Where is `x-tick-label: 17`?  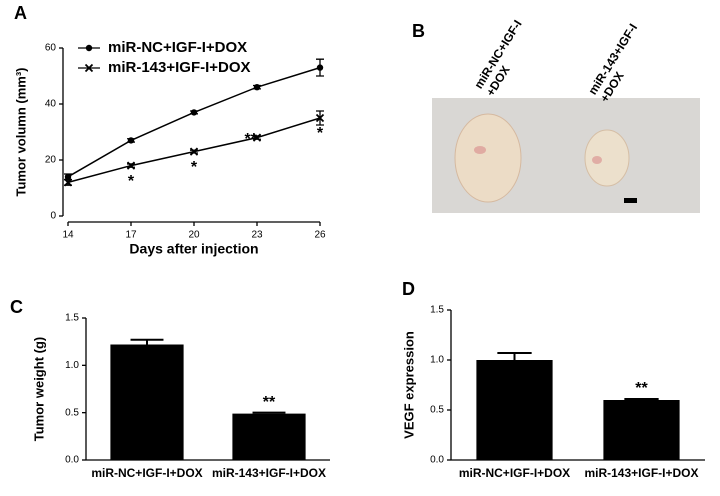
x-tick-label: 17 is located at coordinates (131, 235).